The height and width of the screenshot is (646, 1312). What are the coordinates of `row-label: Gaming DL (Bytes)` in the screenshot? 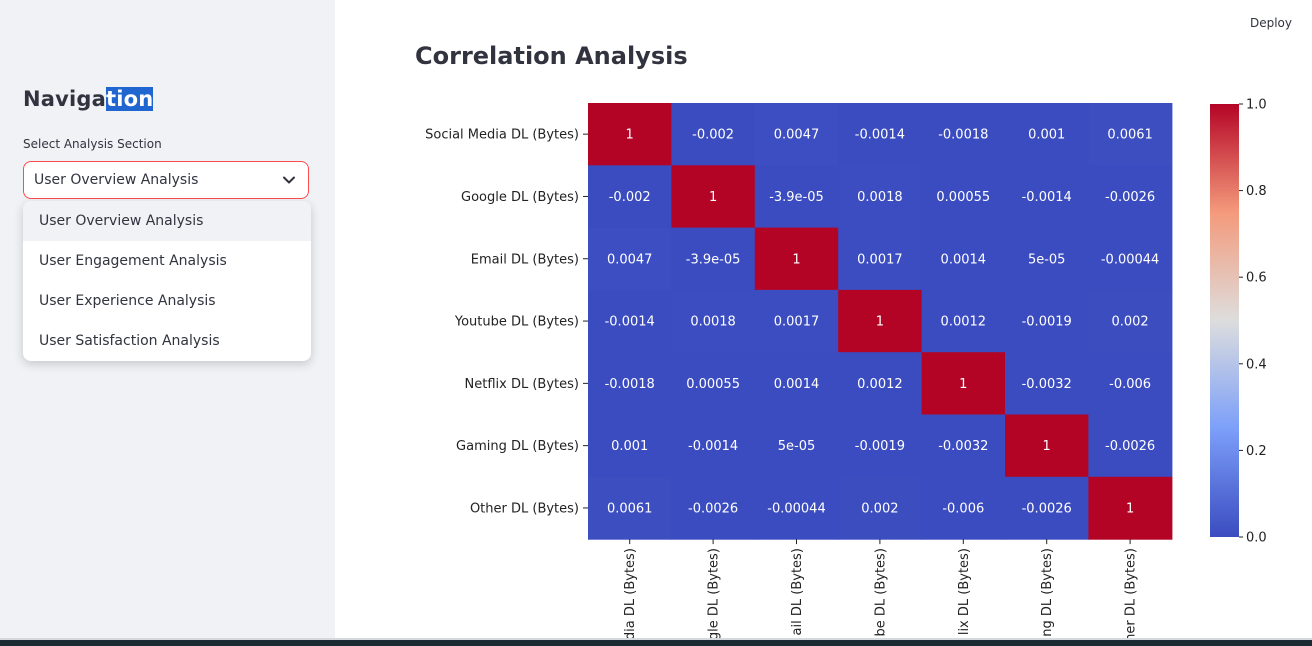 It's located at (517, 446).